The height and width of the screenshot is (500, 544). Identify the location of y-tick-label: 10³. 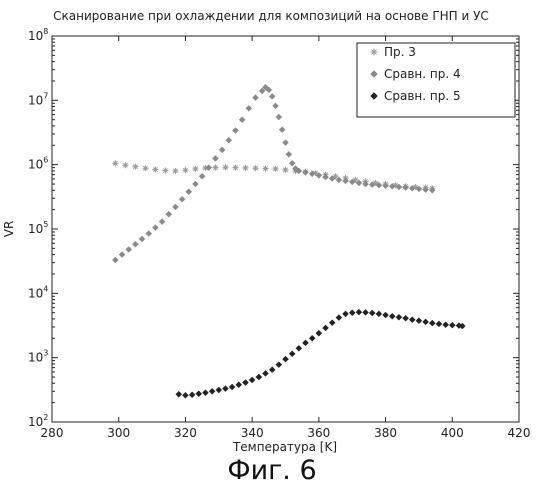
(38, 357).